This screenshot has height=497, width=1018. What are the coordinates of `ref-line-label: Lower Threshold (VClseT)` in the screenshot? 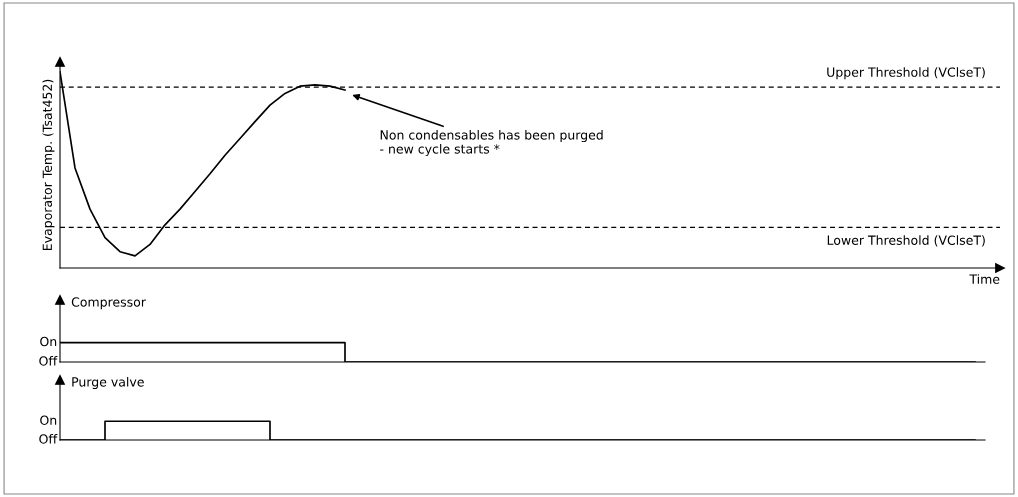 It's located at (906, 241).